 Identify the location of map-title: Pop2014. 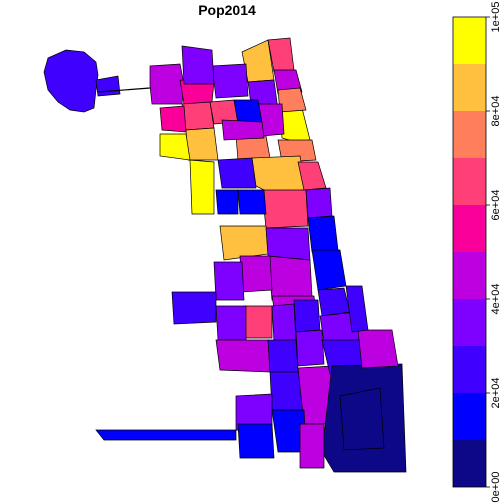
(227, 10).